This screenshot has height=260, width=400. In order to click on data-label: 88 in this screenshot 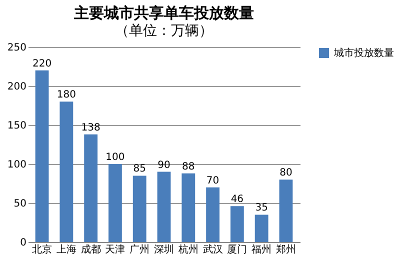, I will do `click(188, 166)`.